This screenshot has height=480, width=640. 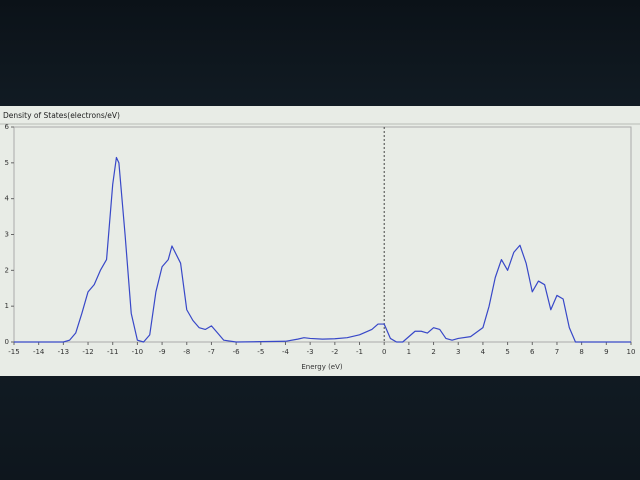 What do you see at coordinates (7, 306) in the screenshot?
I see `y-tick-label: 1` at bounding box center [7, 306].